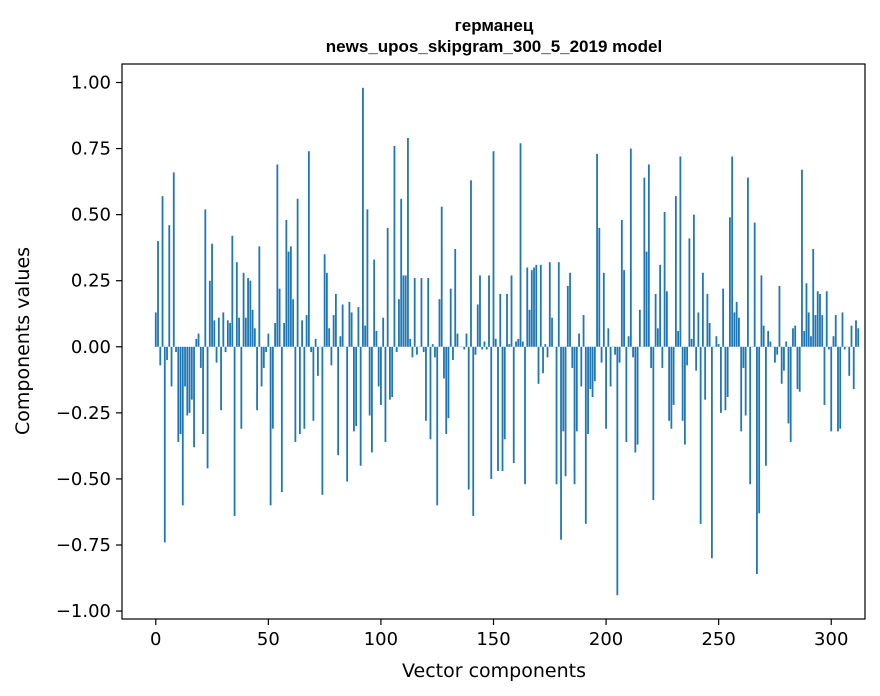  What do you see at coordinates (83, 413) in the screenshot?
I see `y-tick-label: −0.25` at bounding box center [83, 413].